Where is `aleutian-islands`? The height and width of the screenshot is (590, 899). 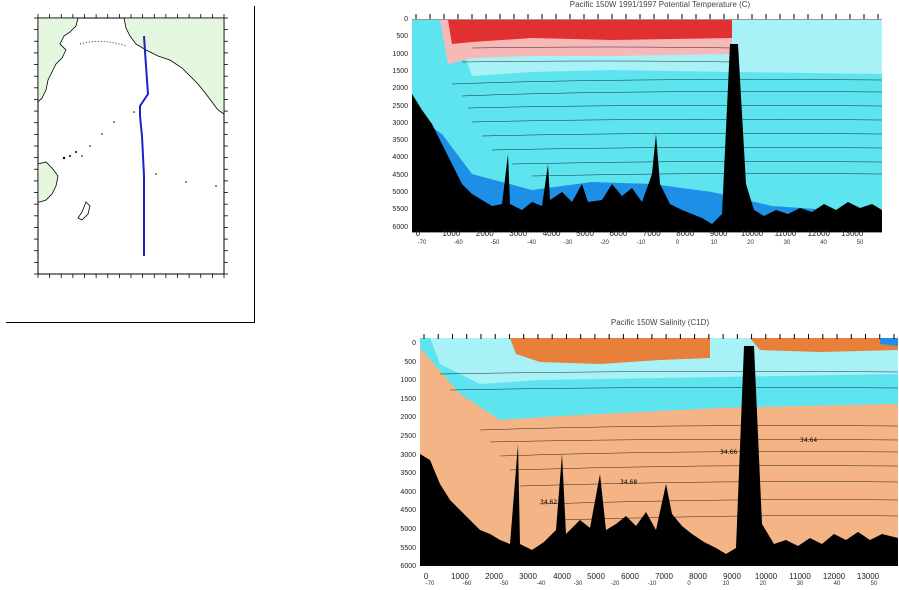
aleutian-islands is located at coordinates (103, 44).